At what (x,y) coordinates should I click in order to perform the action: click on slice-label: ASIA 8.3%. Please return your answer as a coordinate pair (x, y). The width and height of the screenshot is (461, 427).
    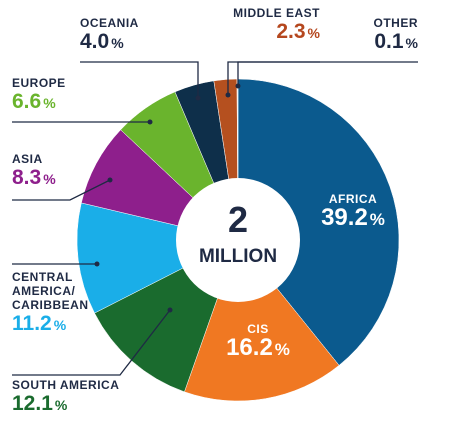
    Looking at the image, I should click on (34, 171).